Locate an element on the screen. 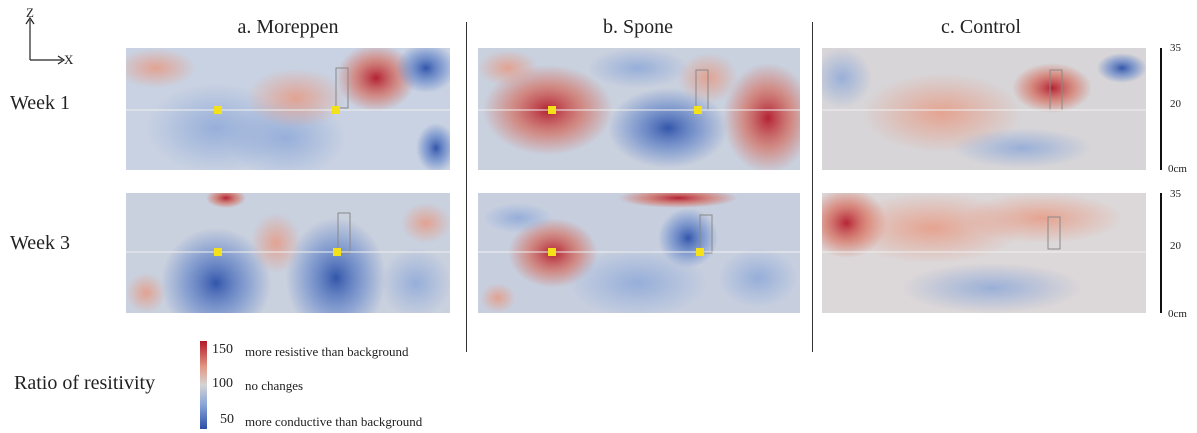  colorbar-mid-value: 100 is located at coordinates (222, 383).